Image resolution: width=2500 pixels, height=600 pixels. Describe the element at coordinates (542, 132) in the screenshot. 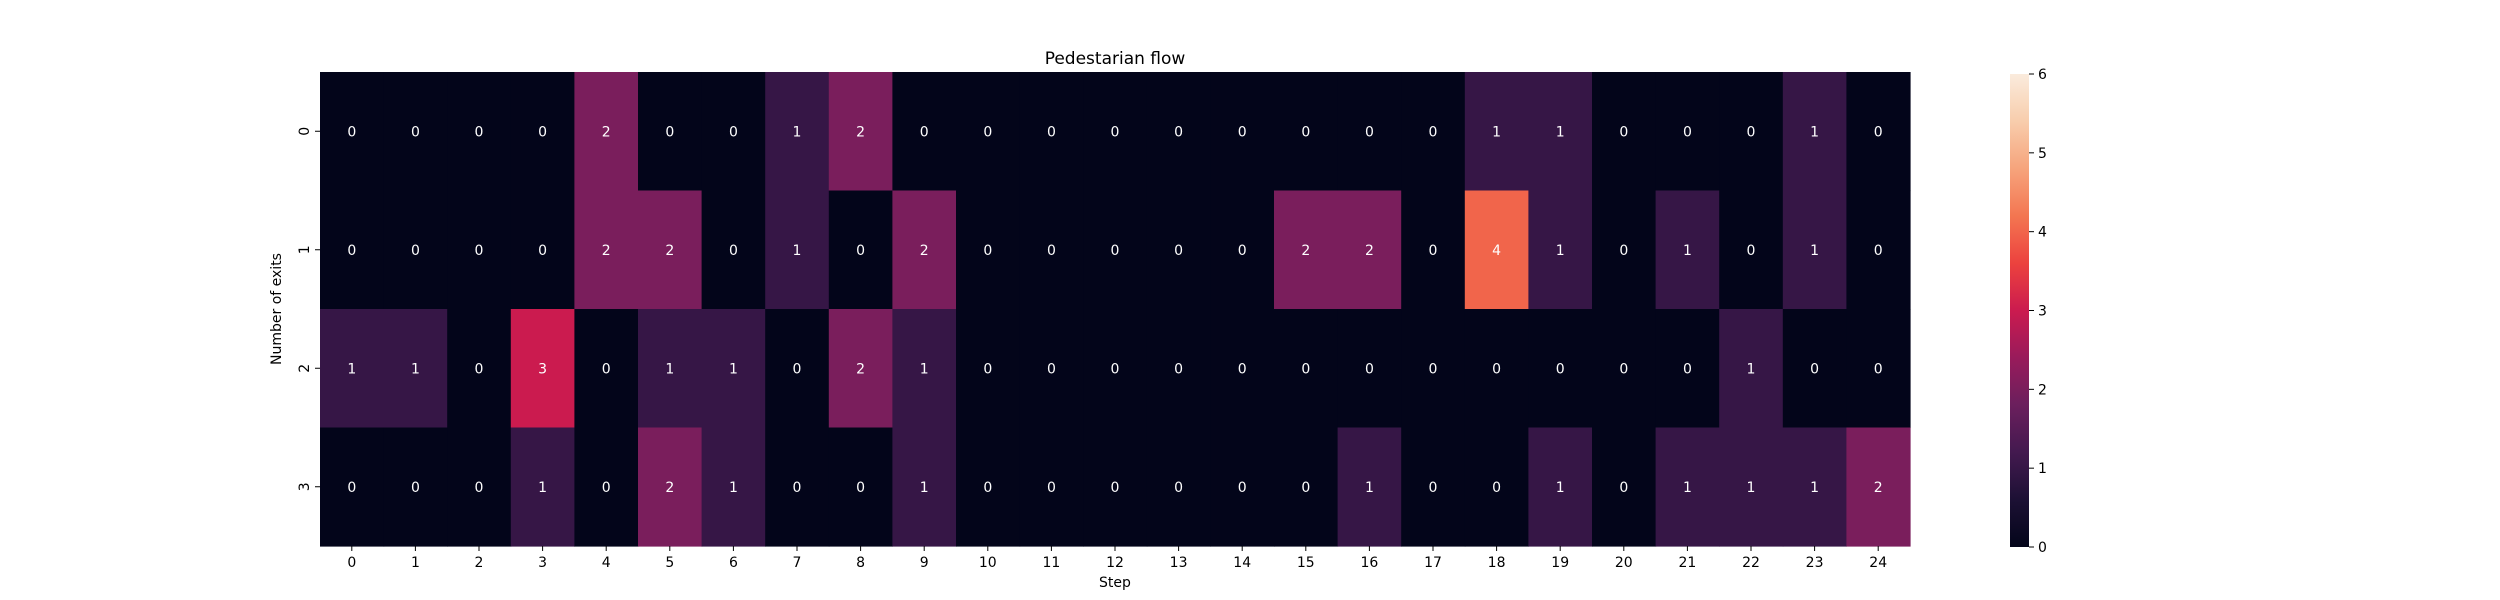

I see `cell-value-label-0-3: 0` at that location.